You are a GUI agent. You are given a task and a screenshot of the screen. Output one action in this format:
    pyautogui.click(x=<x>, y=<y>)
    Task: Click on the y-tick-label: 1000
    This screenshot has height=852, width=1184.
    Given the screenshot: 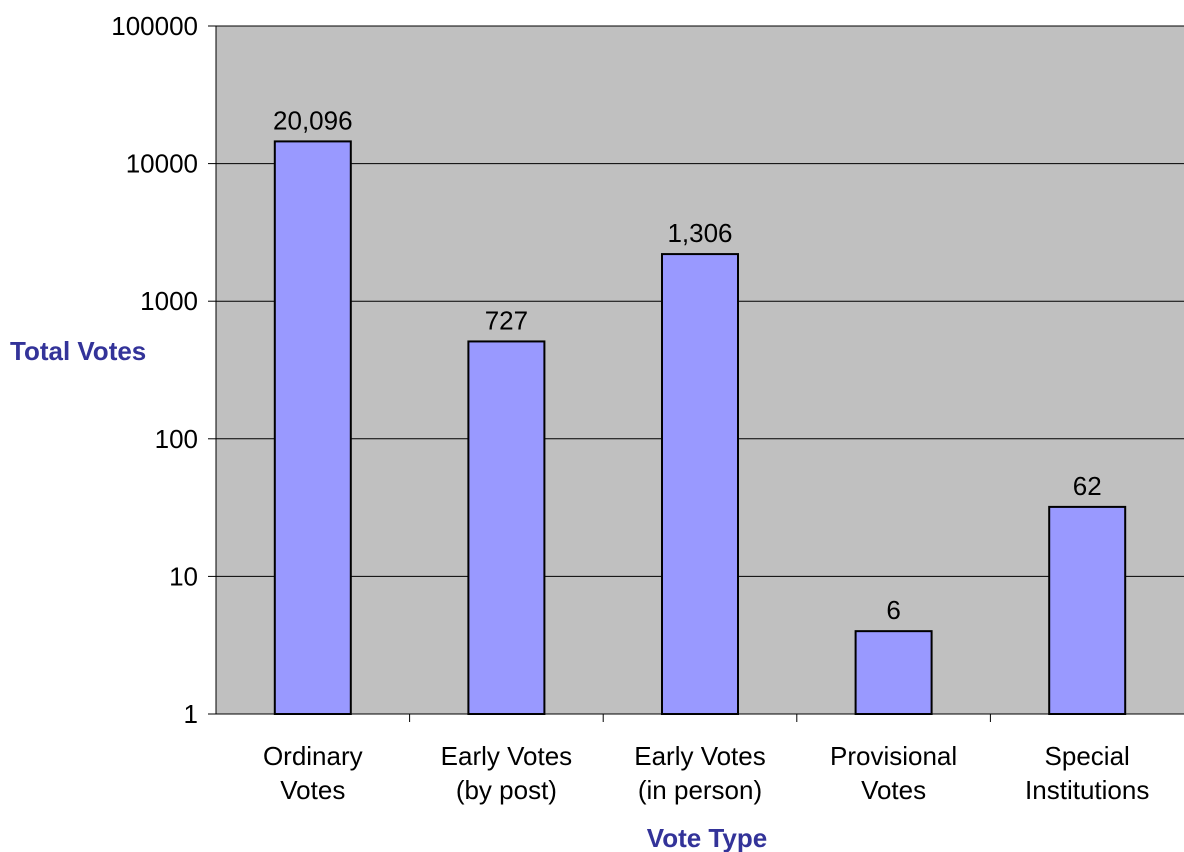 What is the action you would take?
    pyautogui.click(x=169, y=301)
    